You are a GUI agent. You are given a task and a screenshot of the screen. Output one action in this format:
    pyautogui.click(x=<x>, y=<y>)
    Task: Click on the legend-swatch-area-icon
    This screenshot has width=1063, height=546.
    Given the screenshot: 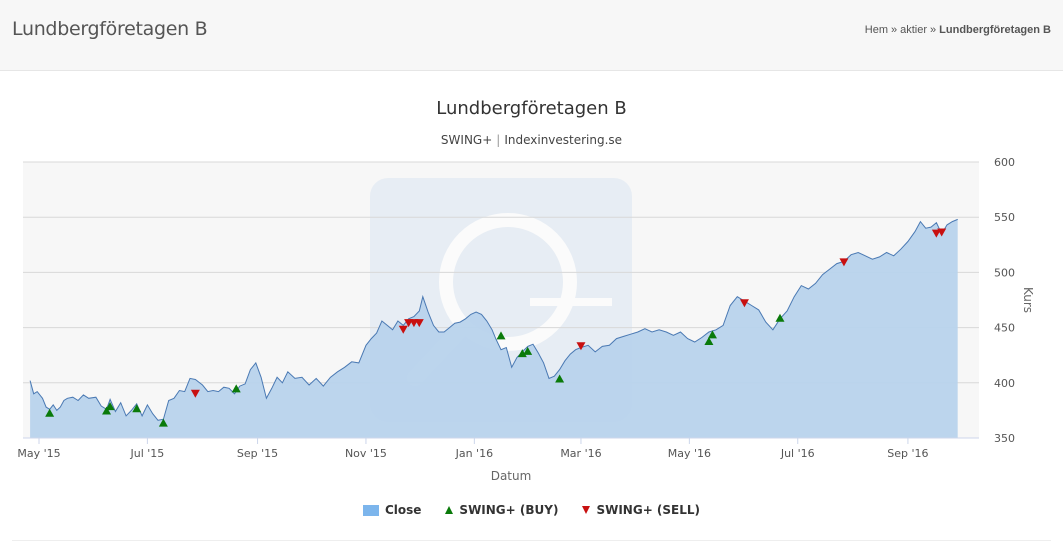 What is the action you would take?
    pyautogui.click(x=370, y=510)
    